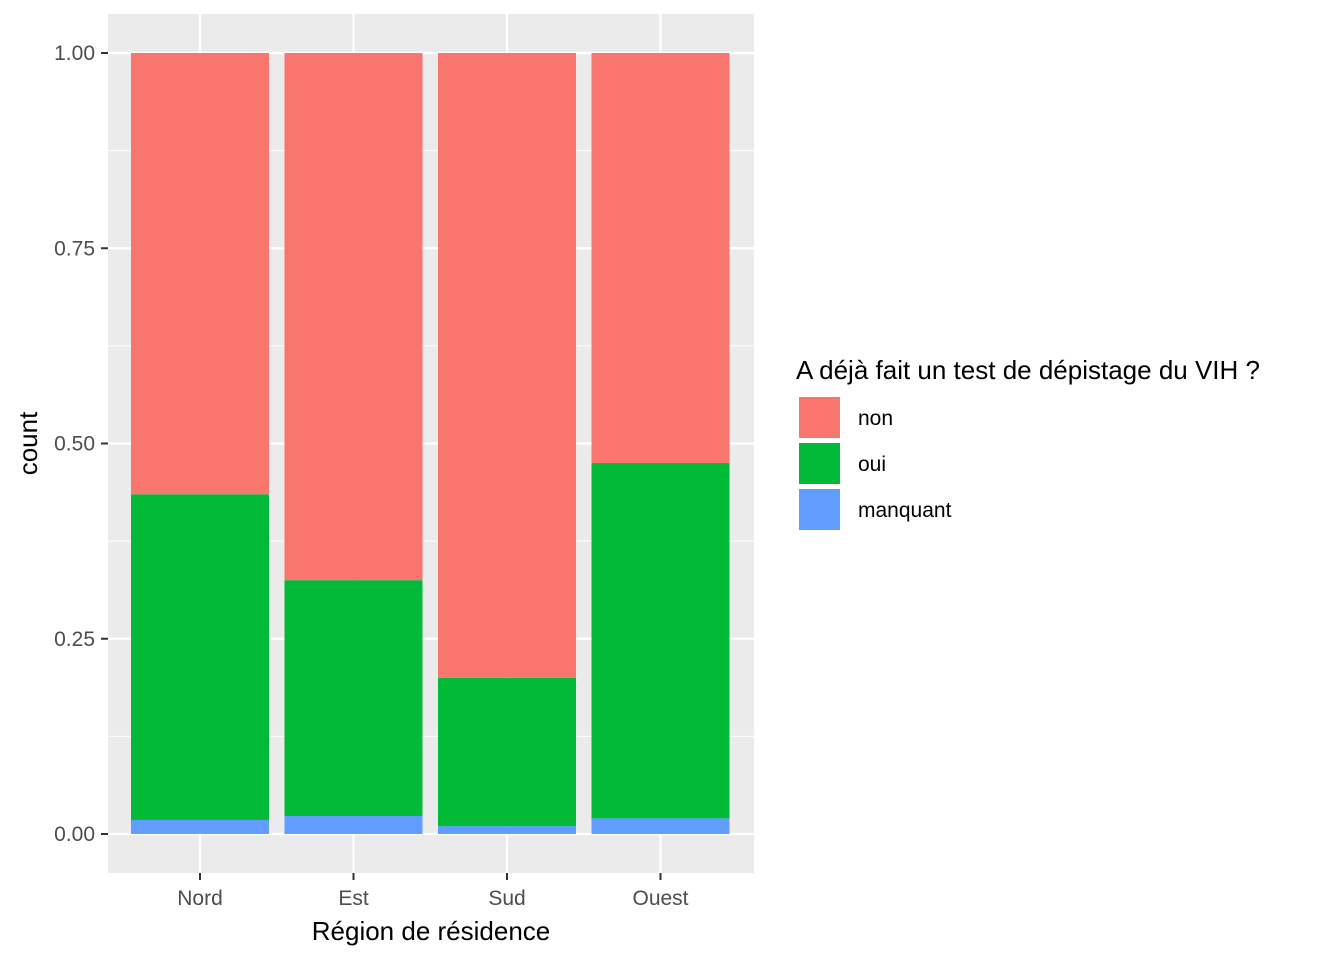  I want to click on bar-nord-manquant, so click(200, 826).